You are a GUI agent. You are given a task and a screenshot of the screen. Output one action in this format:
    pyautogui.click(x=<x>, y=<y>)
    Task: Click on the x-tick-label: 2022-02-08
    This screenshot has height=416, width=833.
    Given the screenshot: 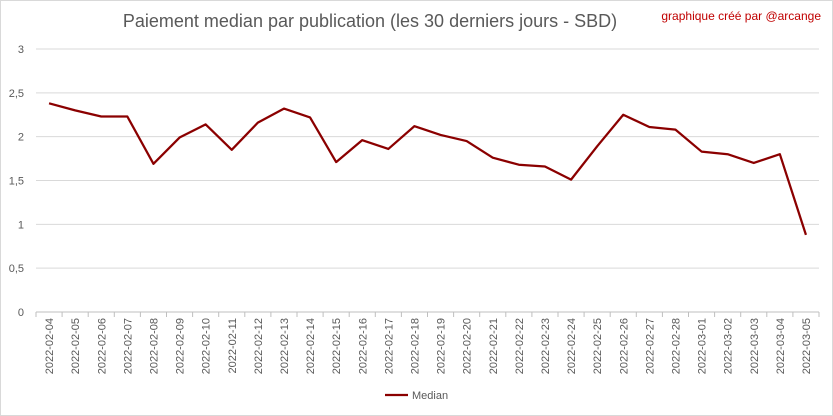 What is the action you would take?
    pyautogui.click(x=154, y=346)
    